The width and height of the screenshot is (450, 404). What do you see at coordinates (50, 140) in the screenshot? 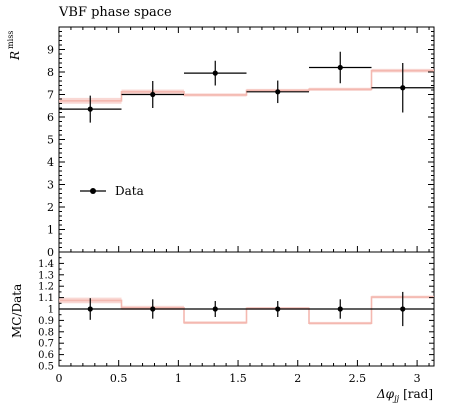
I see `main-y-tick-label: 5` at bounding box center [50, 140].